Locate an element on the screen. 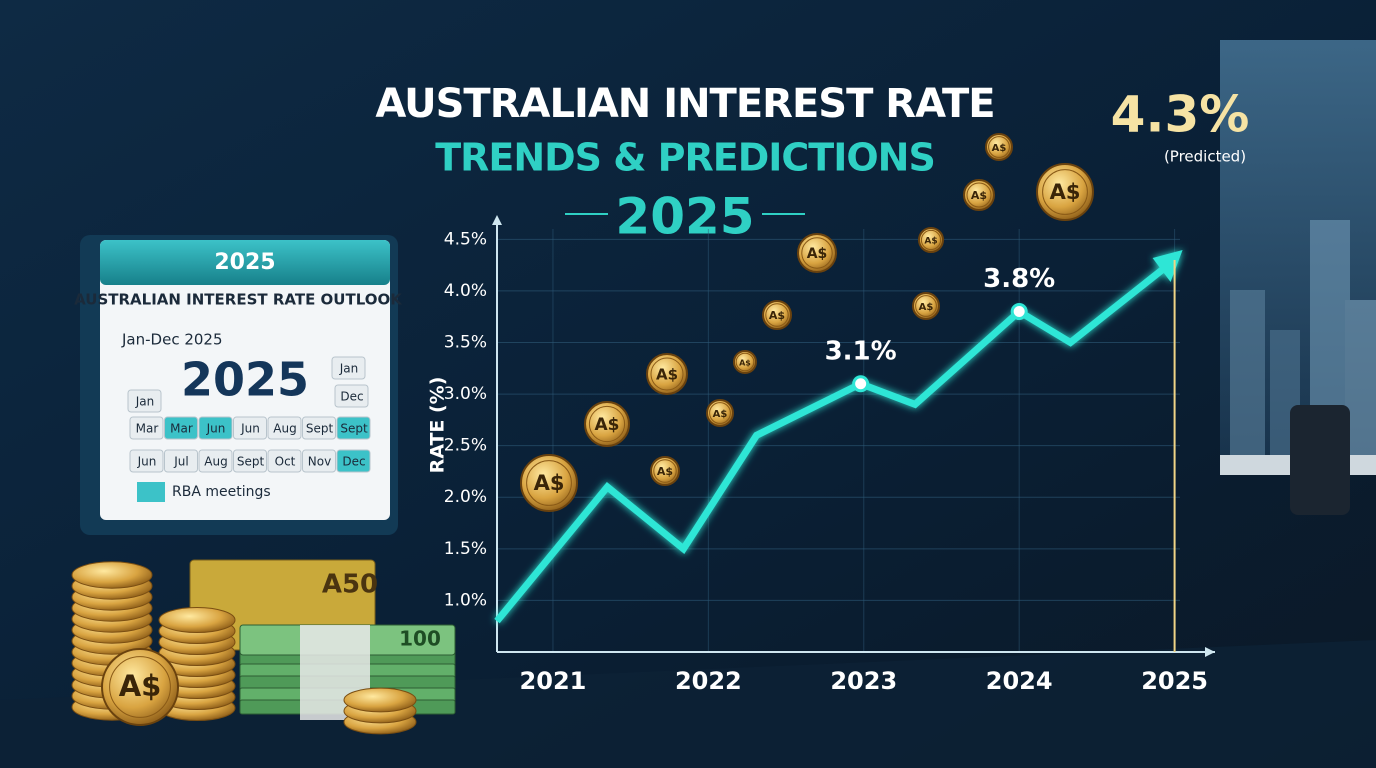  y-tick-label: 4.0% is located at coordinates (465, 291).